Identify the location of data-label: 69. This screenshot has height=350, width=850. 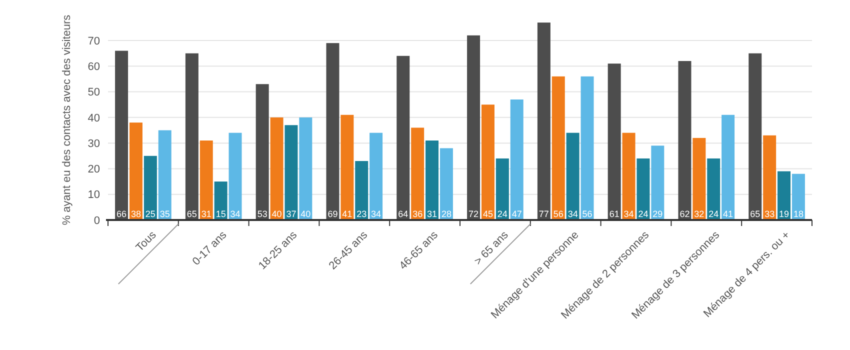
(333, 214).